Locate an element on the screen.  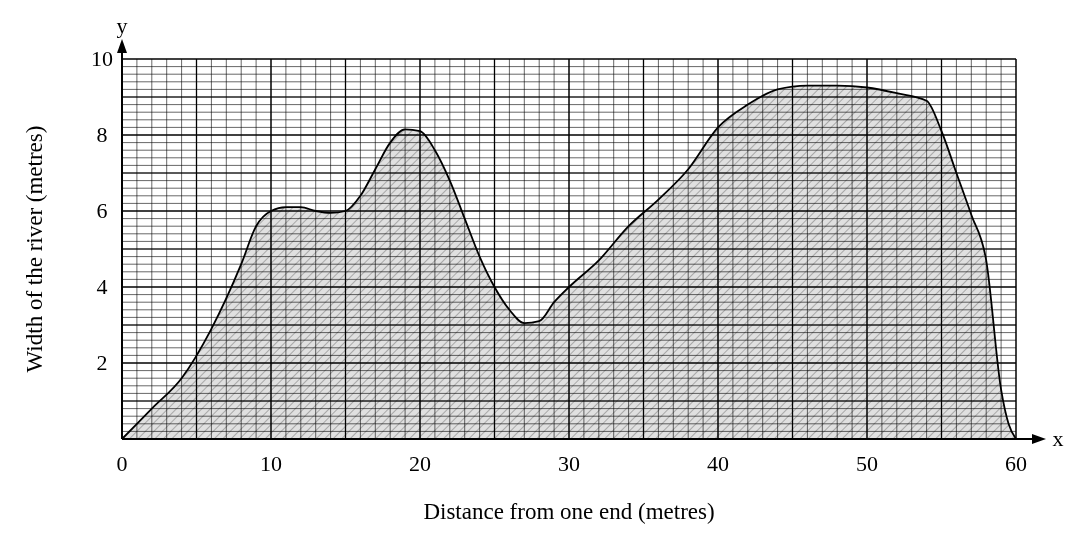
x-tick-label: 10 is located at coordinates (271, 463).